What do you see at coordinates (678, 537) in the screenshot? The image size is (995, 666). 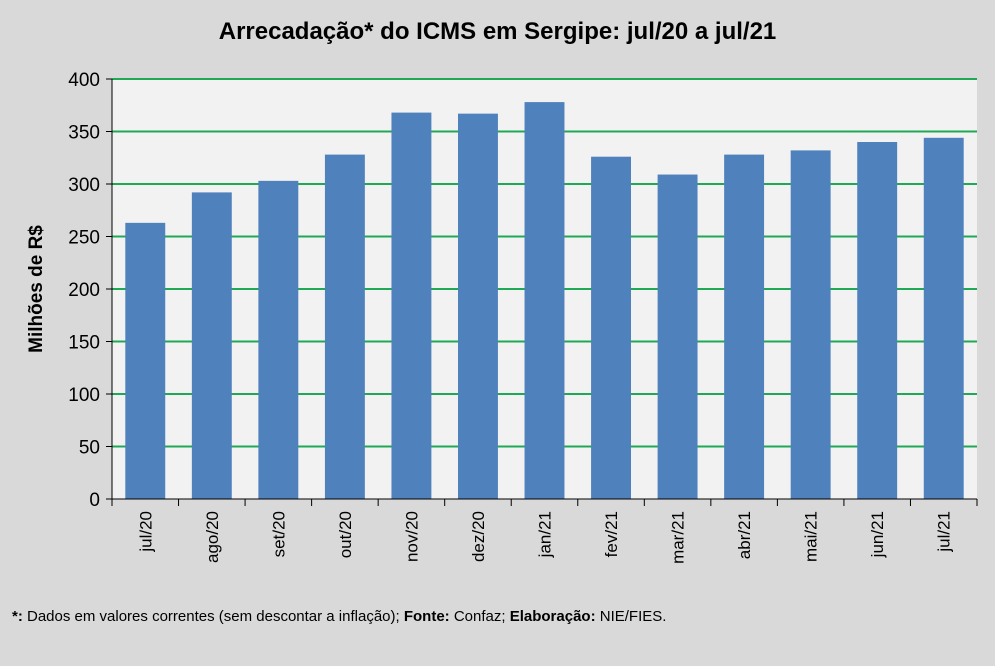 I see `x-tick-label: mar/21` at bounding box center [678, 537].